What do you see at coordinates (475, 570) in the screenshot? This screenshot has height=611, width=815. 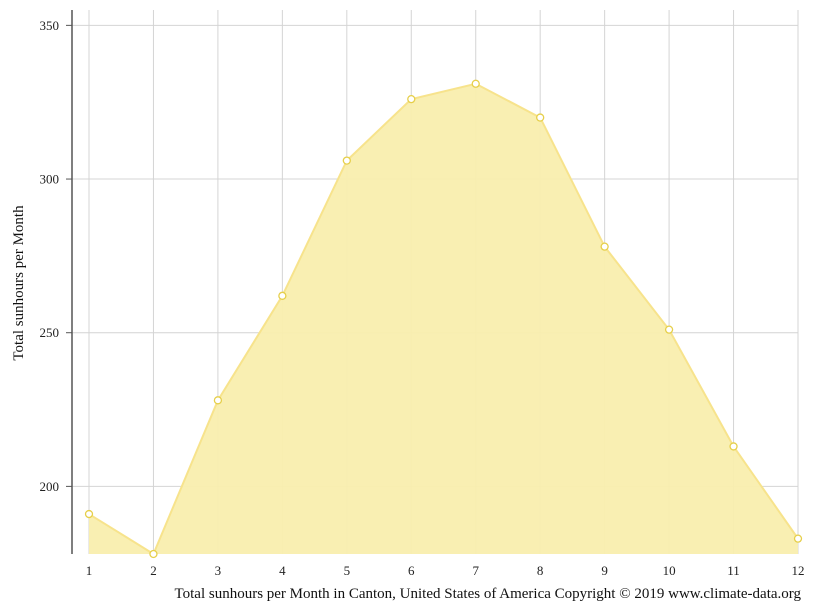 I see `x-tick-label: 7` at bounding box center [475, 570].